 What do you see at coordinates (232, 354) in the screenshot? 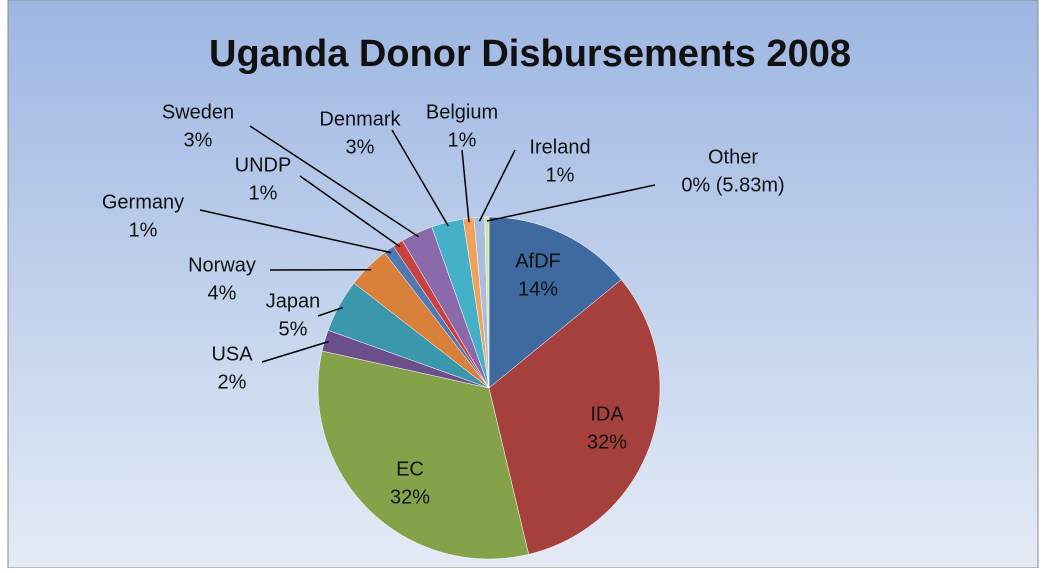
I see `slice-label: USA` at bounding box center [232, 354].